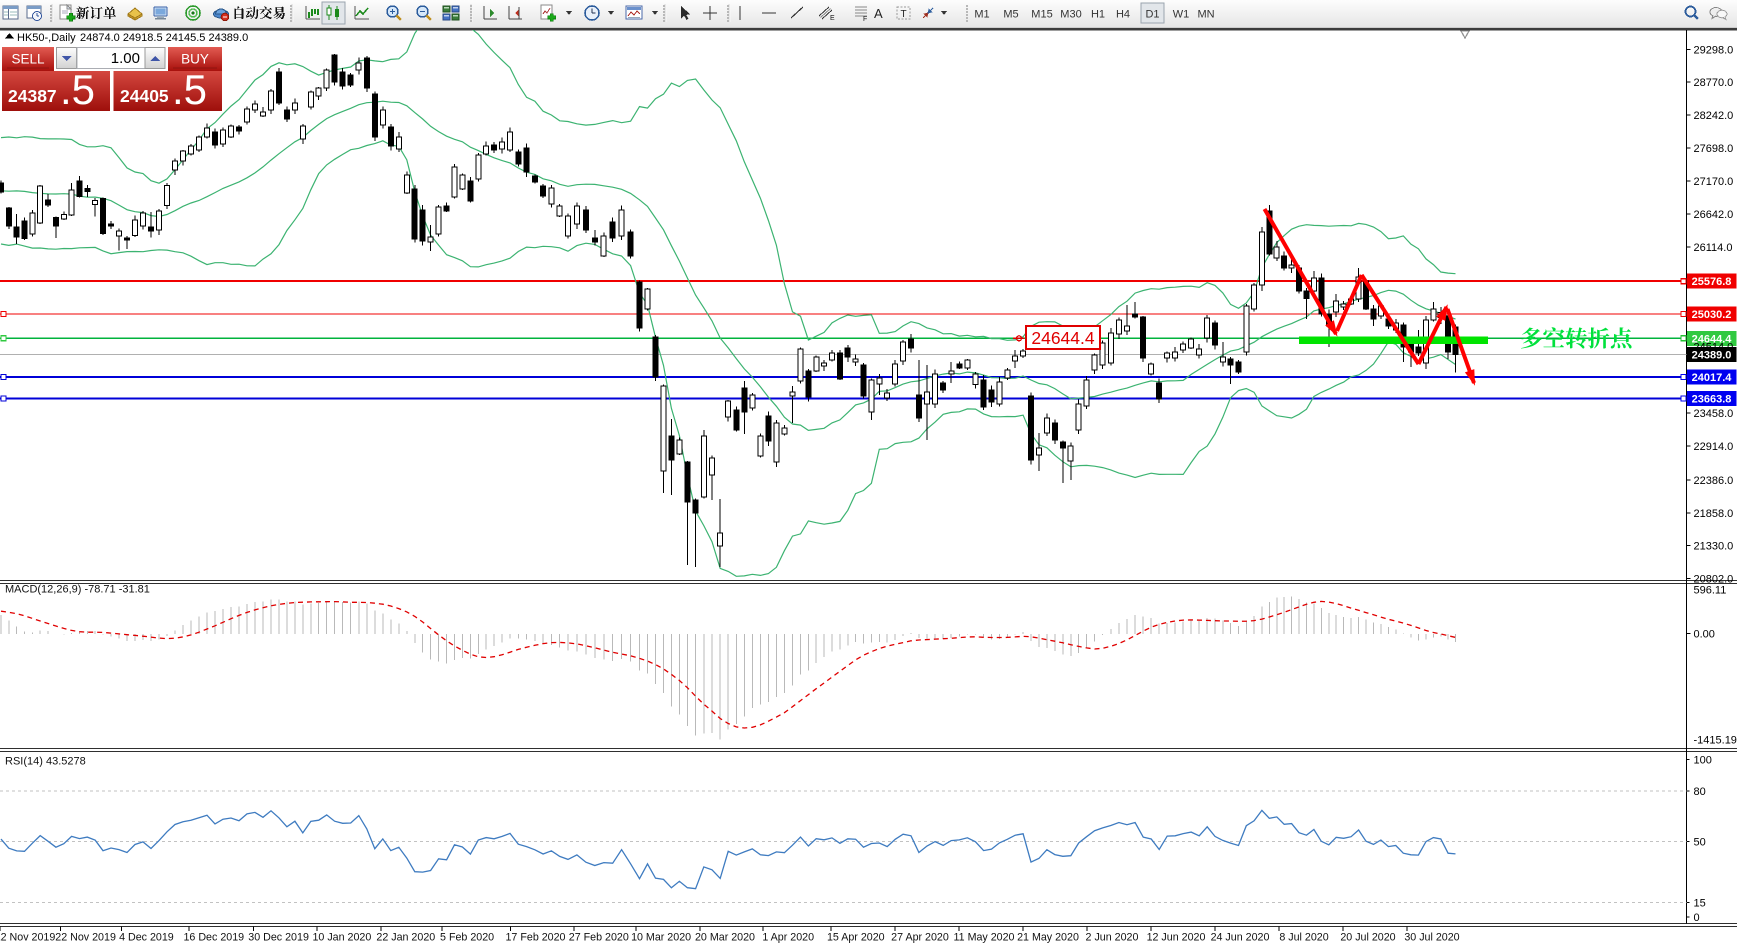 This screenshot has width=1737, height=951. What do you see at coordinates (467, 938) in the screenshot?
I see `svg-text: 5 Feb 2020` at bounding box center [467, 938].